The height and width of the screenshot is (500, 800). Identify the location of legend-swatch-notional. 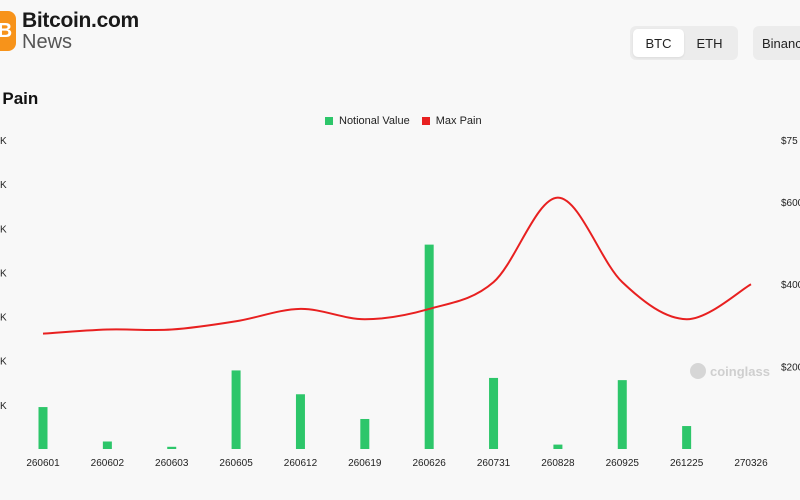
(329, 121).